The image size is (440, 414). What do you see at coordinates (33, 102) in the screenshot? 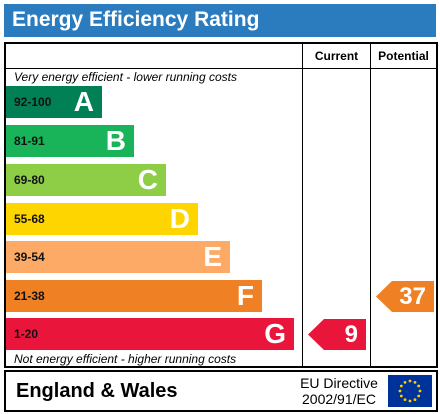
I see `band-range: 92-100` at bounding box center [33, 102].